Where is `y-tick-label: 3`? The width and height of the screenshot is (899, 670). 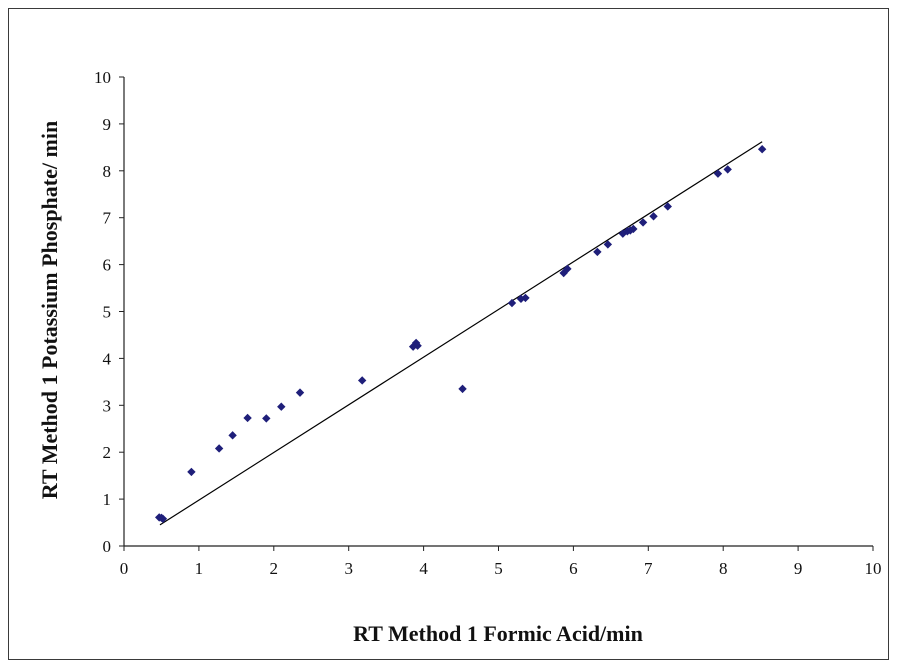
y-tick-label: 3 is located at coordinates (107, 405).